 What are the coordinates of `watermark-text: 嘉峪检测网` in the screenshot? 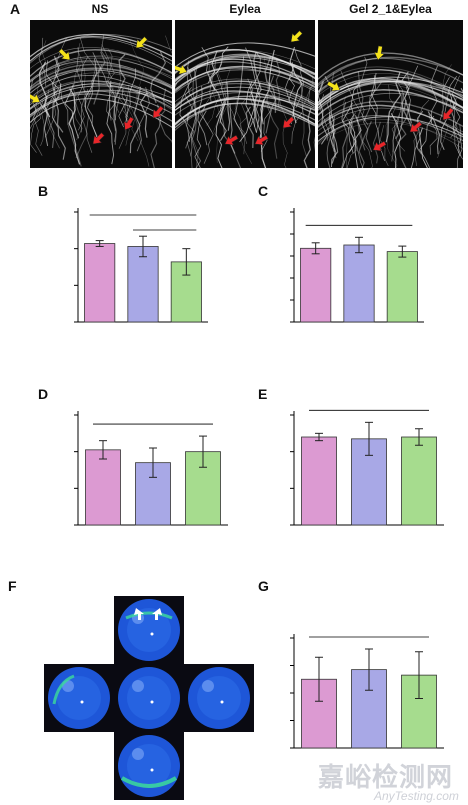 It's located at (386, 777).